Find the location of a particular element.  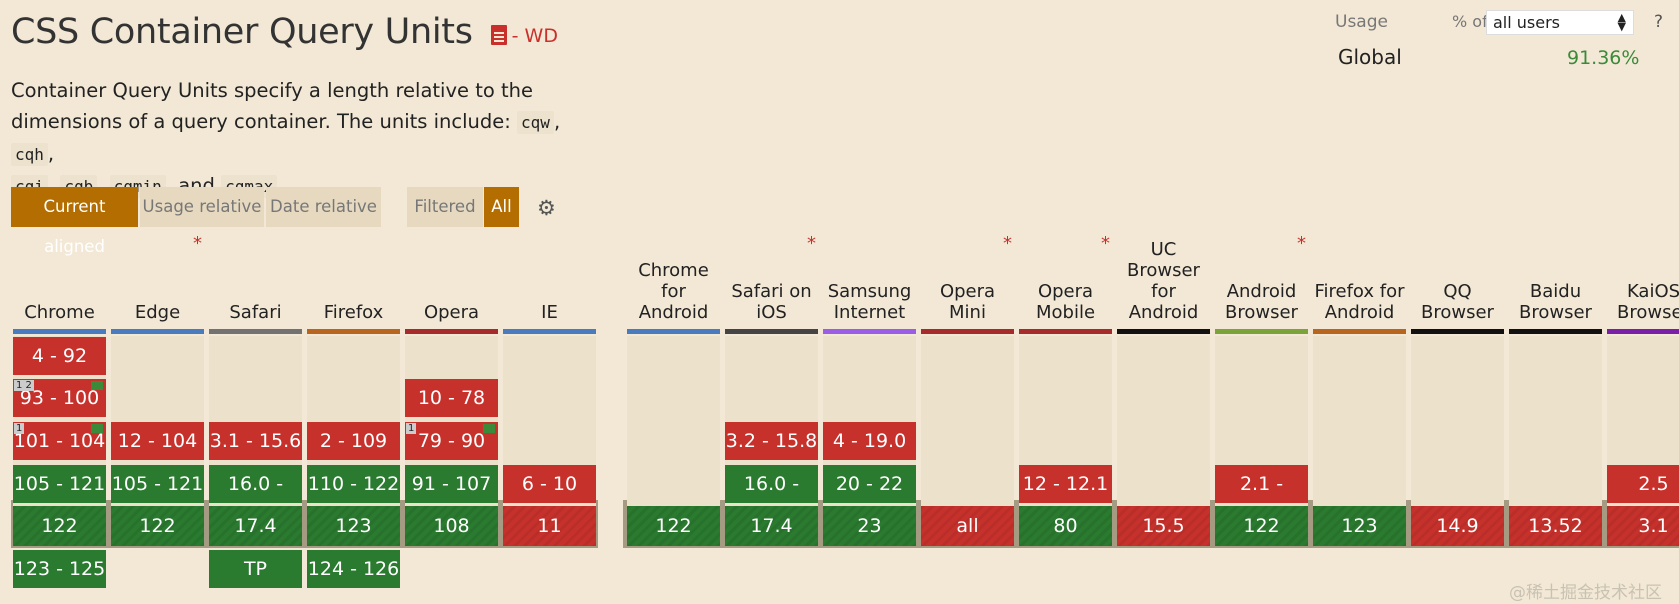

browser-header-qq-browser: QQ Browser is located at coordinates (1457, 278).